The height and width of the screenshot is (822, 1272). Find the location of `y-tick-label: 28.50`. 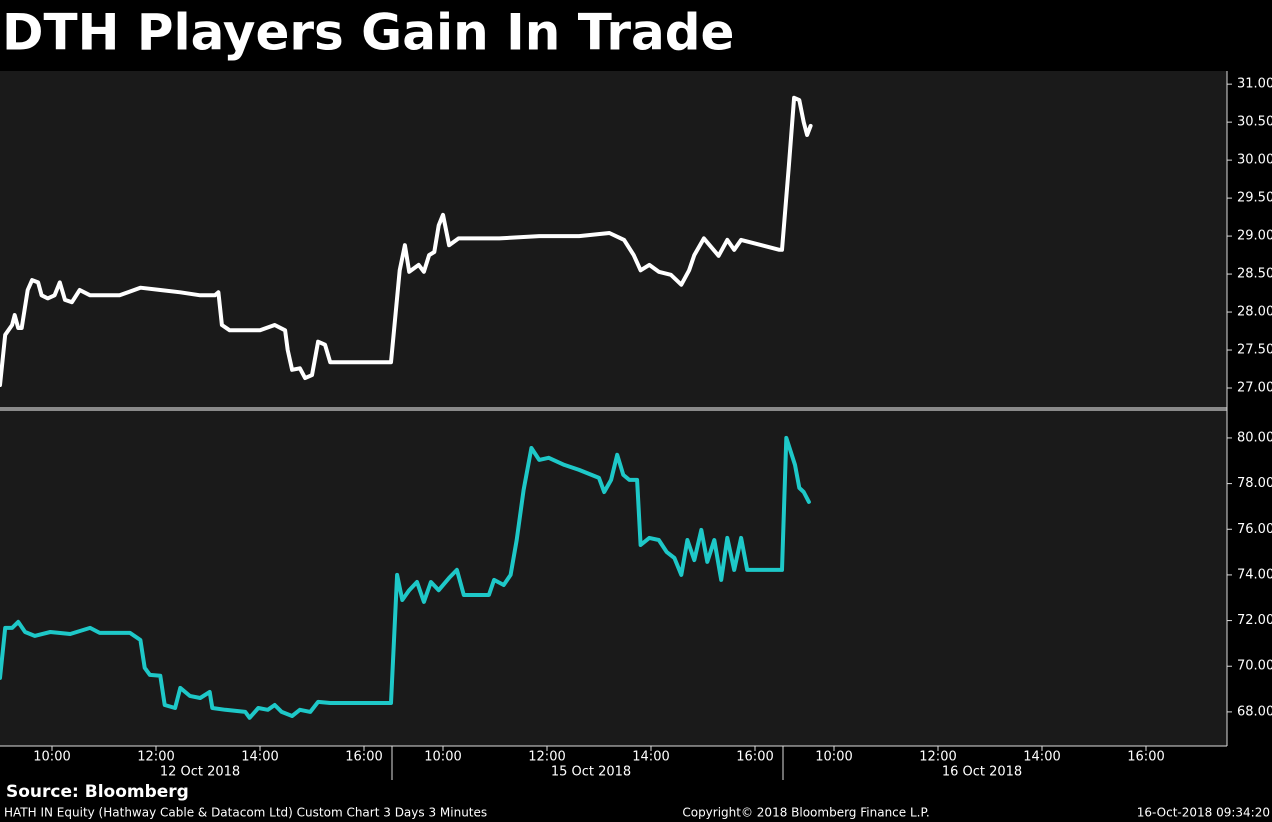

y-tick-label: 28.50 is located at coordinates (1254, 274).